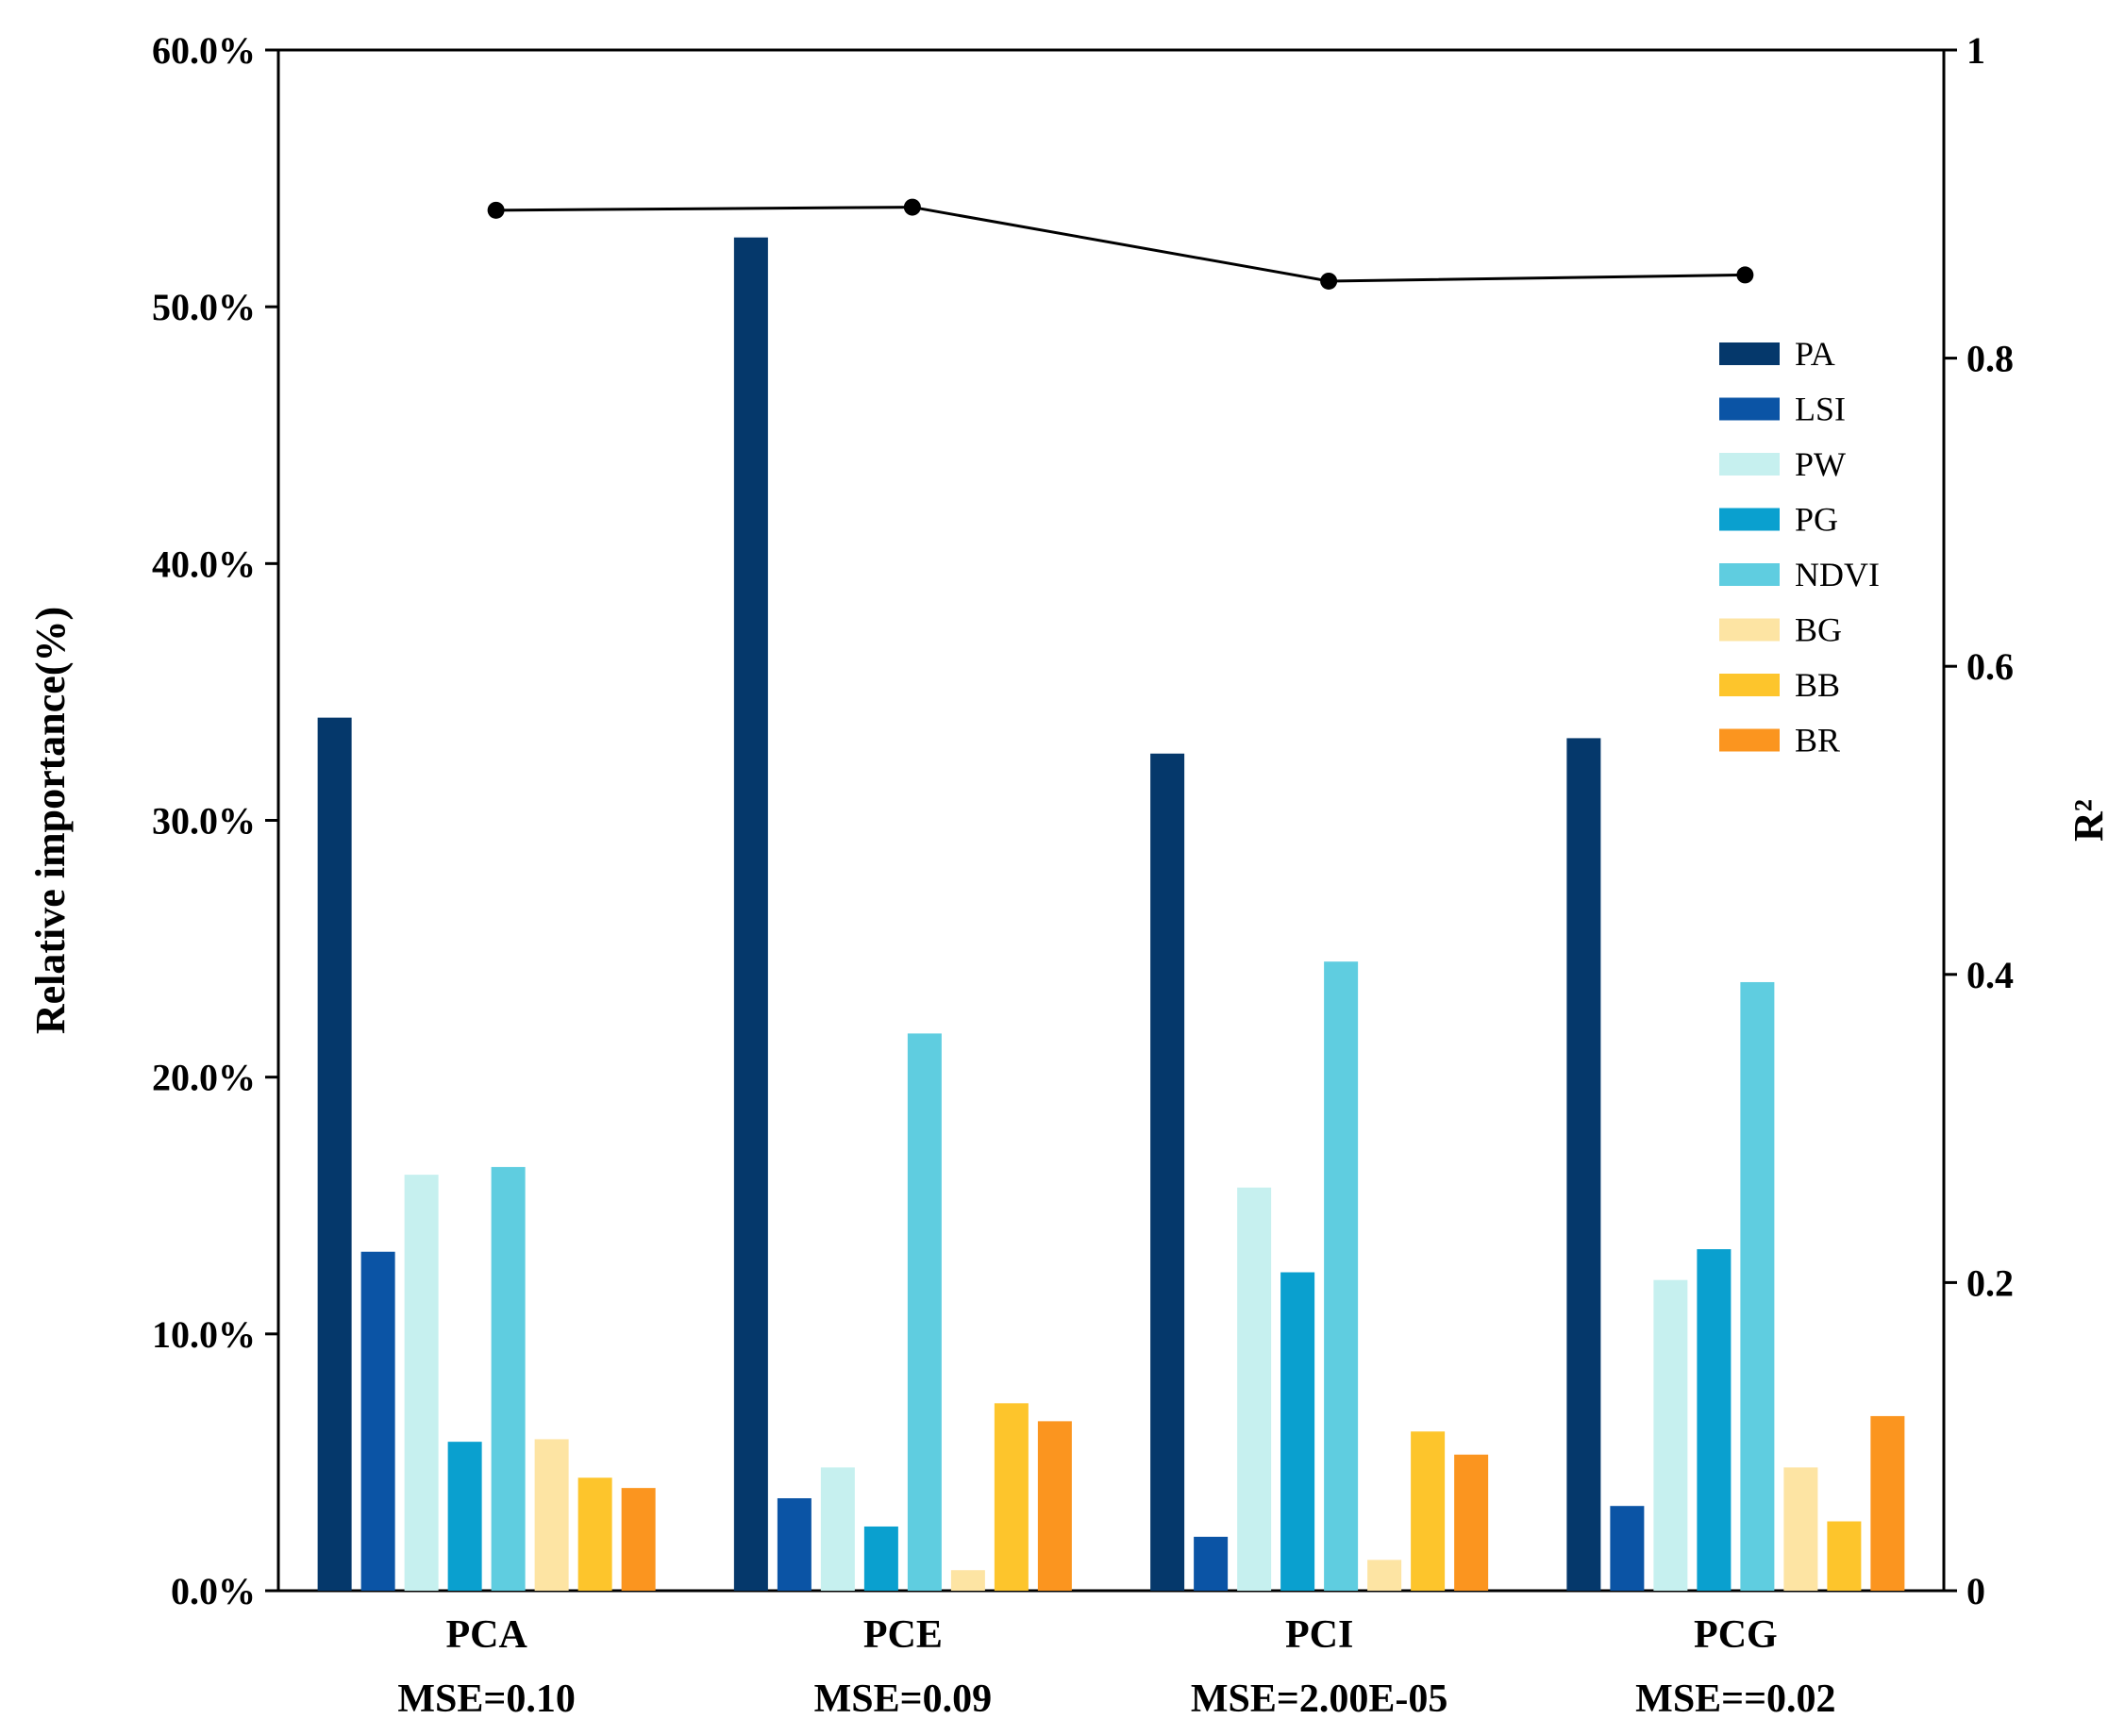 The height and width of the screenshot is (1736, 2125). Describe the element at coordinates (377, 1421) in the screenshot. I see `bar-lsi-pca` at that location.